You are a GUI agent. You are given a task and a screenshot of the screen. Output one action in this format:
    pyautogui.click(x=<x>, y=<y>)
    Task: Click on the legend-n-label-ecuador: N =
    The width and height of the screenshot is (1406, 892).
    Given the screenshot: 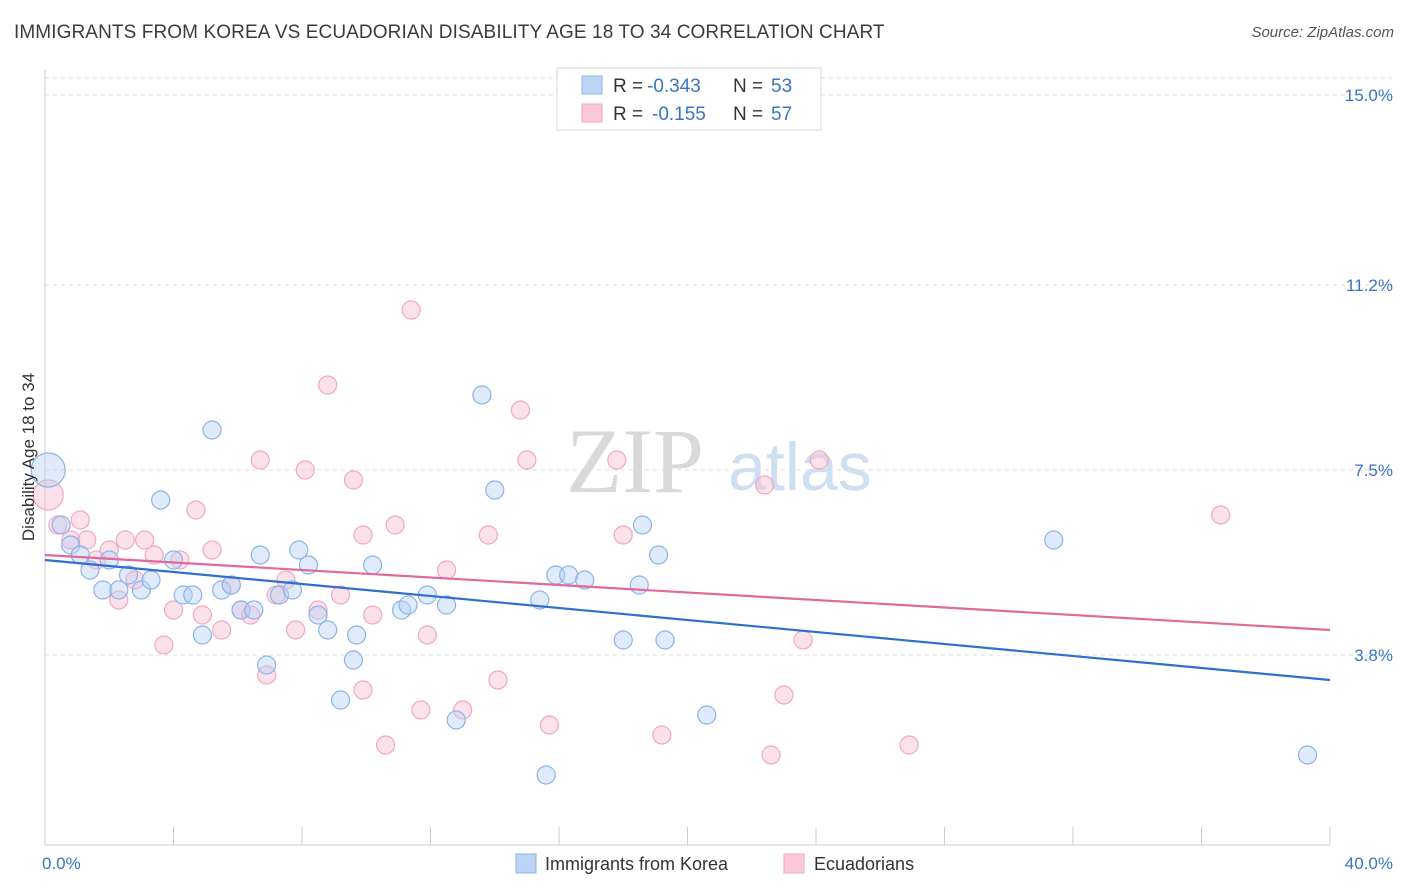 What is the action you would take?
    pyautogui.click(x=748, y=114)
    